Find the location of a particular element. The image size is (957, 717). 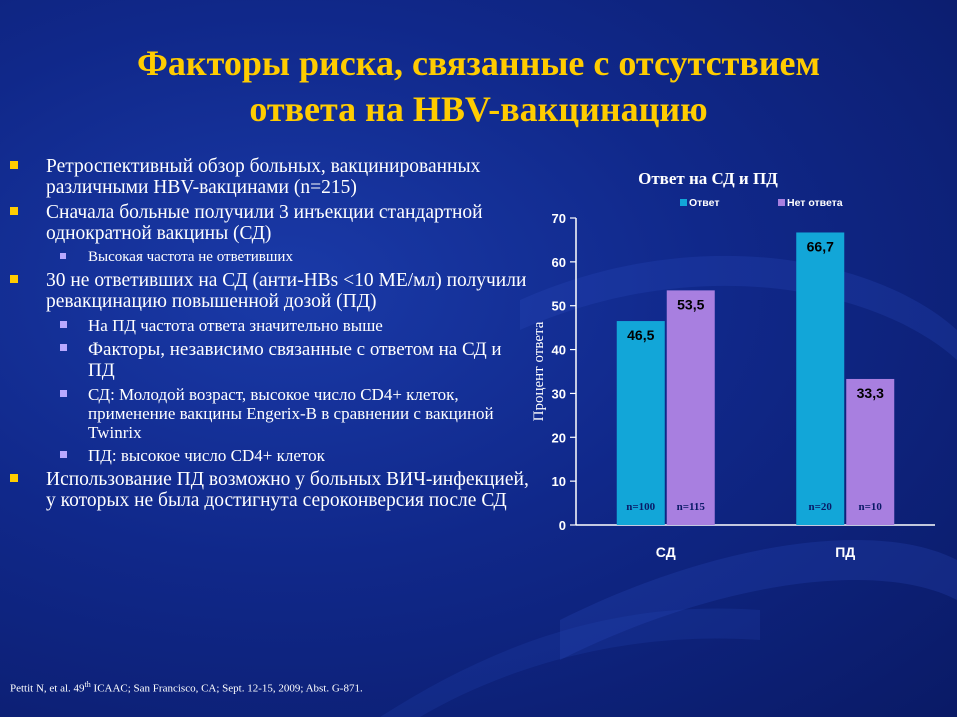

sub-bullet-item: ПД: высокое число CD4+ клеток is located at coordinates (270, 455).